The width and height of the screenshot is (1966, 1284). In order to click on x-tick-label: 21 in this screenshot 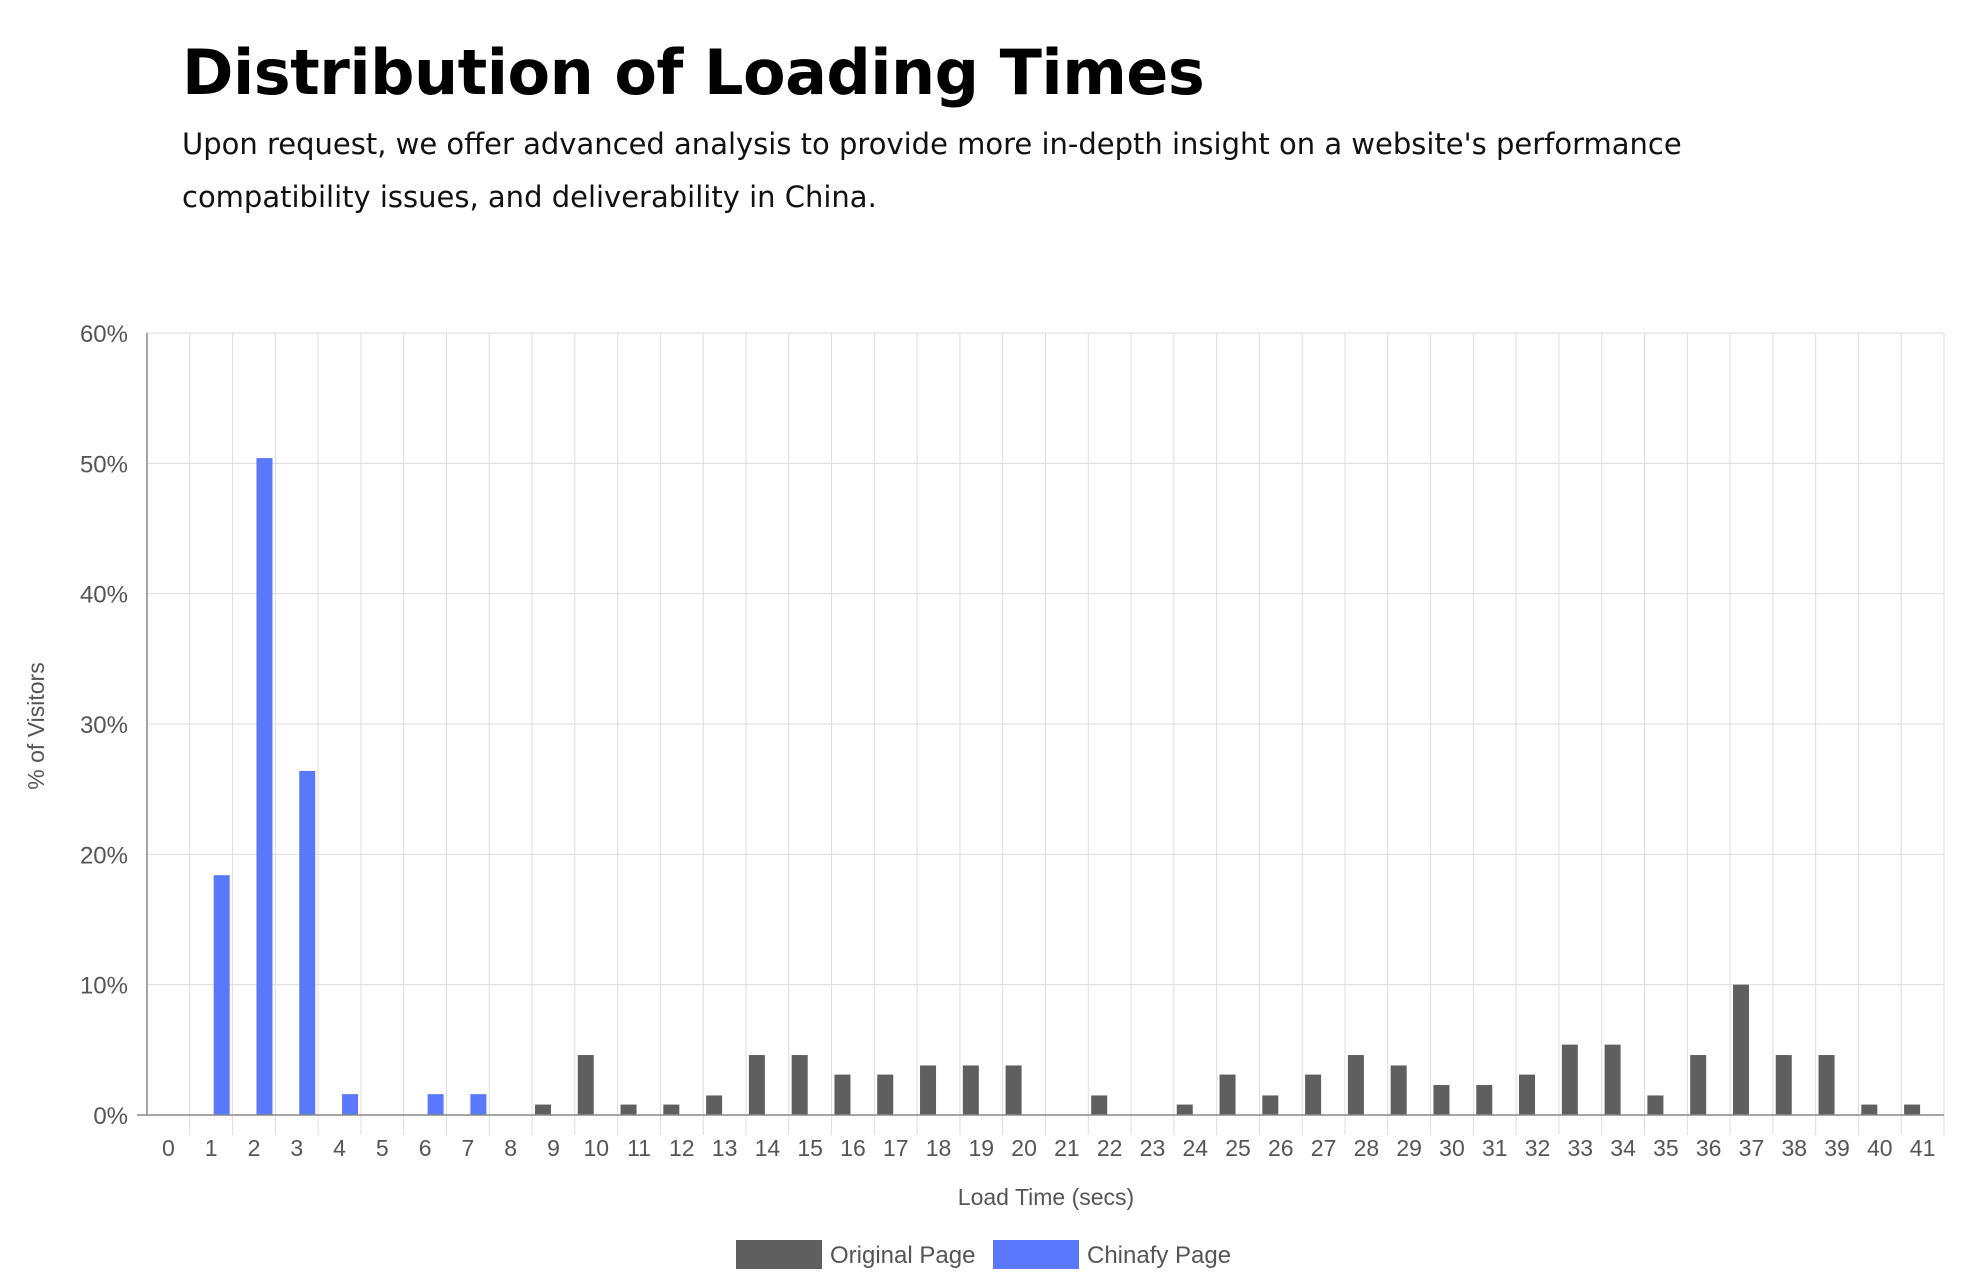, I will do `click(1067, 1148)`.